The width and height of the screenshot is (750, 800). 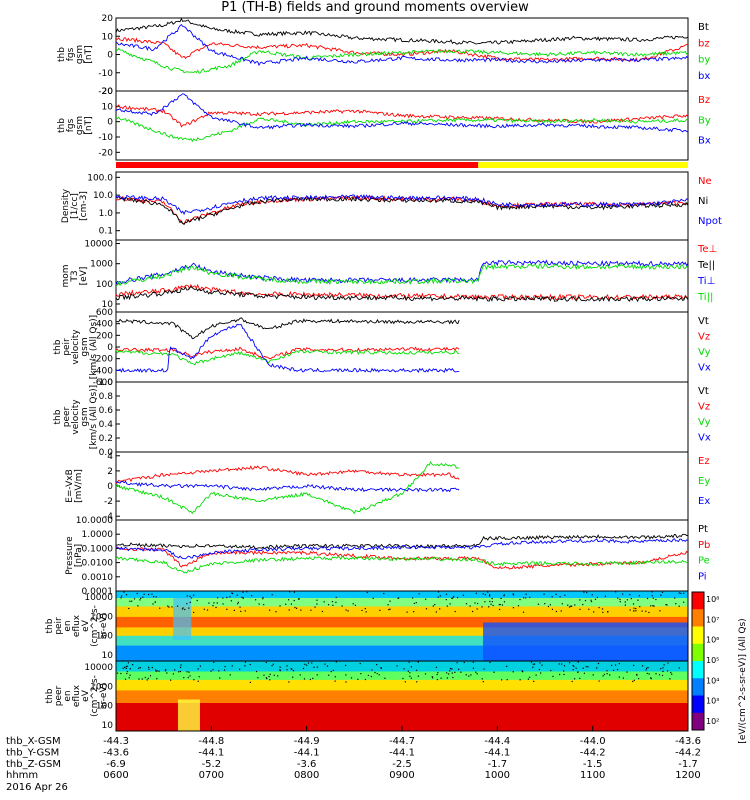 I want to click on y-tick-label: -10, so click(x=105, y=74).